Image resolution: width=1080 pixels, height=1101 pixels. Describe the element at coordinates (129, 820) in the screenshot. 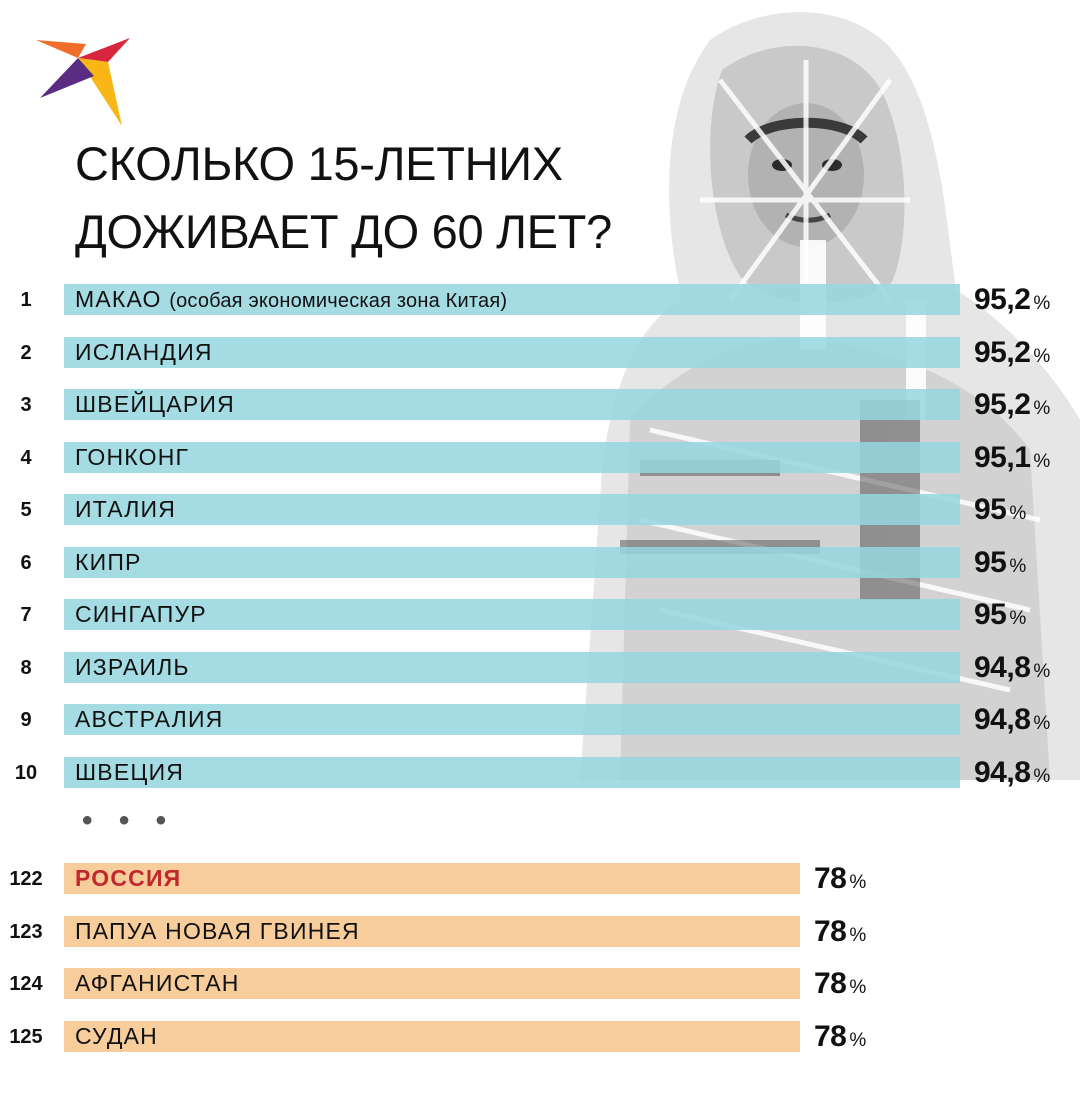

I see `ellipsis: • • •` at that location.